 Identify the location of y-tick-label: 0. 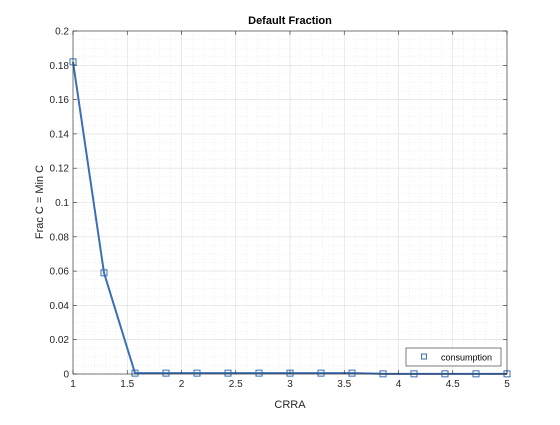
(66, 375).